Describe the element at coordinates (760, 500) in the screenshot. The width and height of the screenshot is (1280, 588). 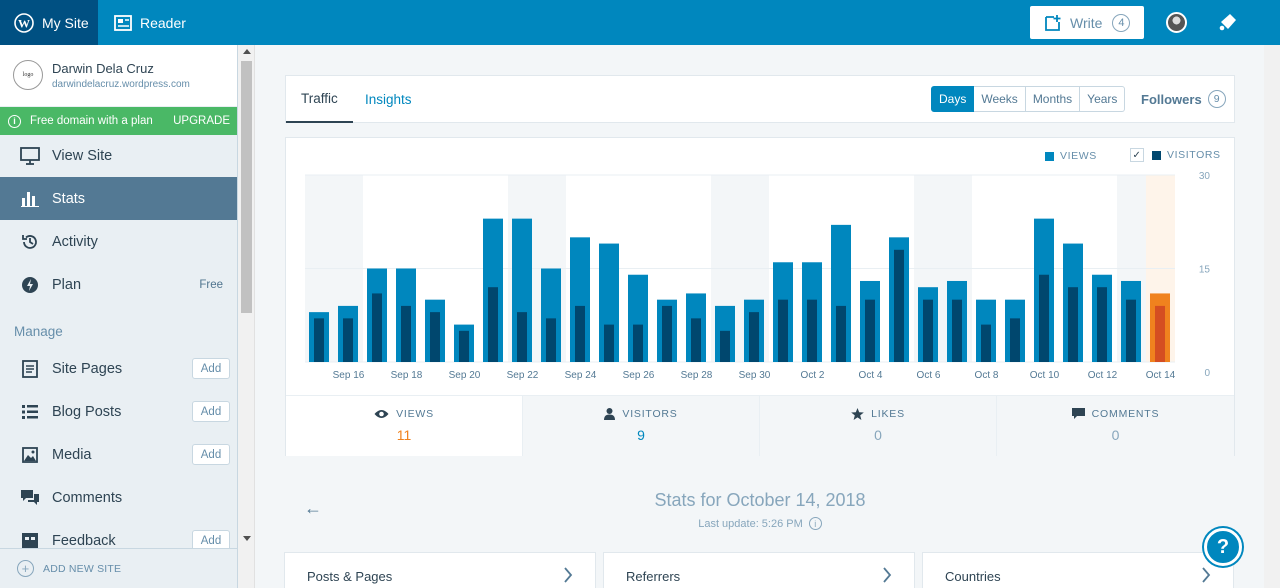
I see `stats-date-title: Stats for October 14, 2018` at that location.